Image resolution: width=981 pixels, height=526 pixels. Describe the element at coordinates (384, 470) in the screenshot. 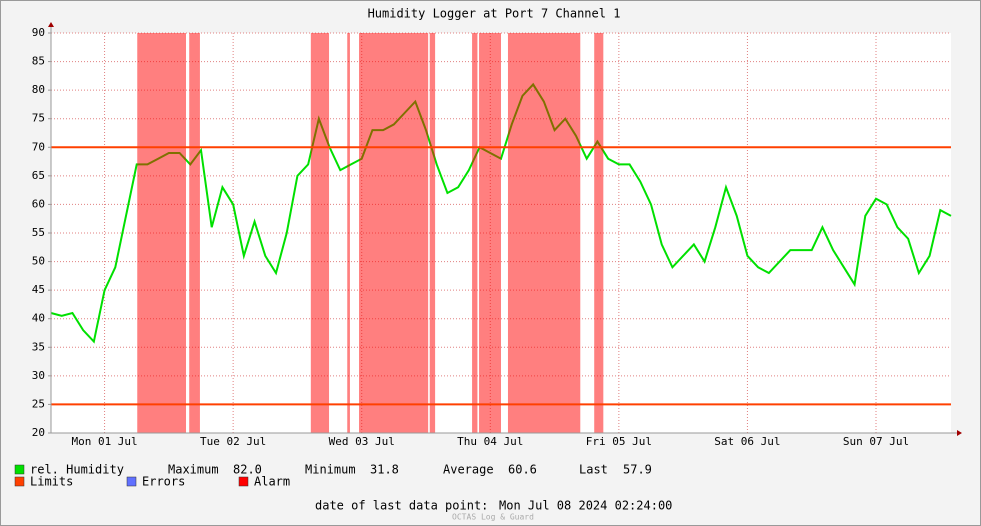

I see `stat-value: 31.8` at that location.